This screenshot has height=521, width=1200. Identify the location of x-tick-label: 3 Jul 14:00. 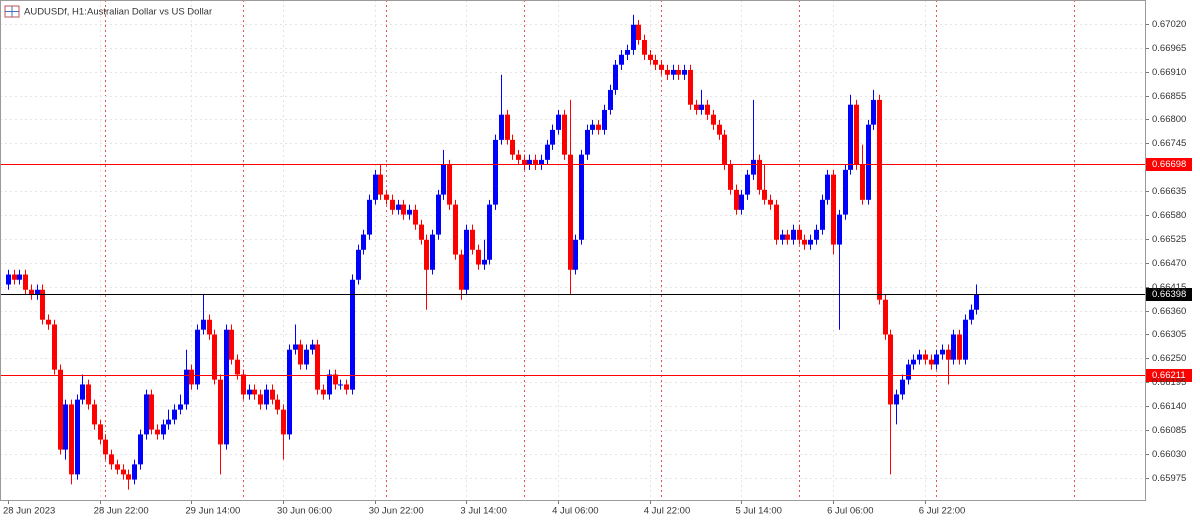
(483, 511).